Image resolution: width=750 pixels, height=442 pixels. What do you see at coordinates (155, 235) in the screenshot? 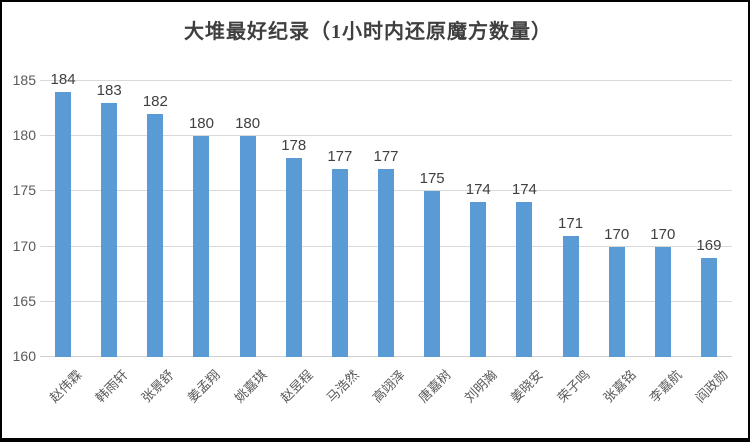
I see `bar-张景舒` at bounding box center [155, 235].